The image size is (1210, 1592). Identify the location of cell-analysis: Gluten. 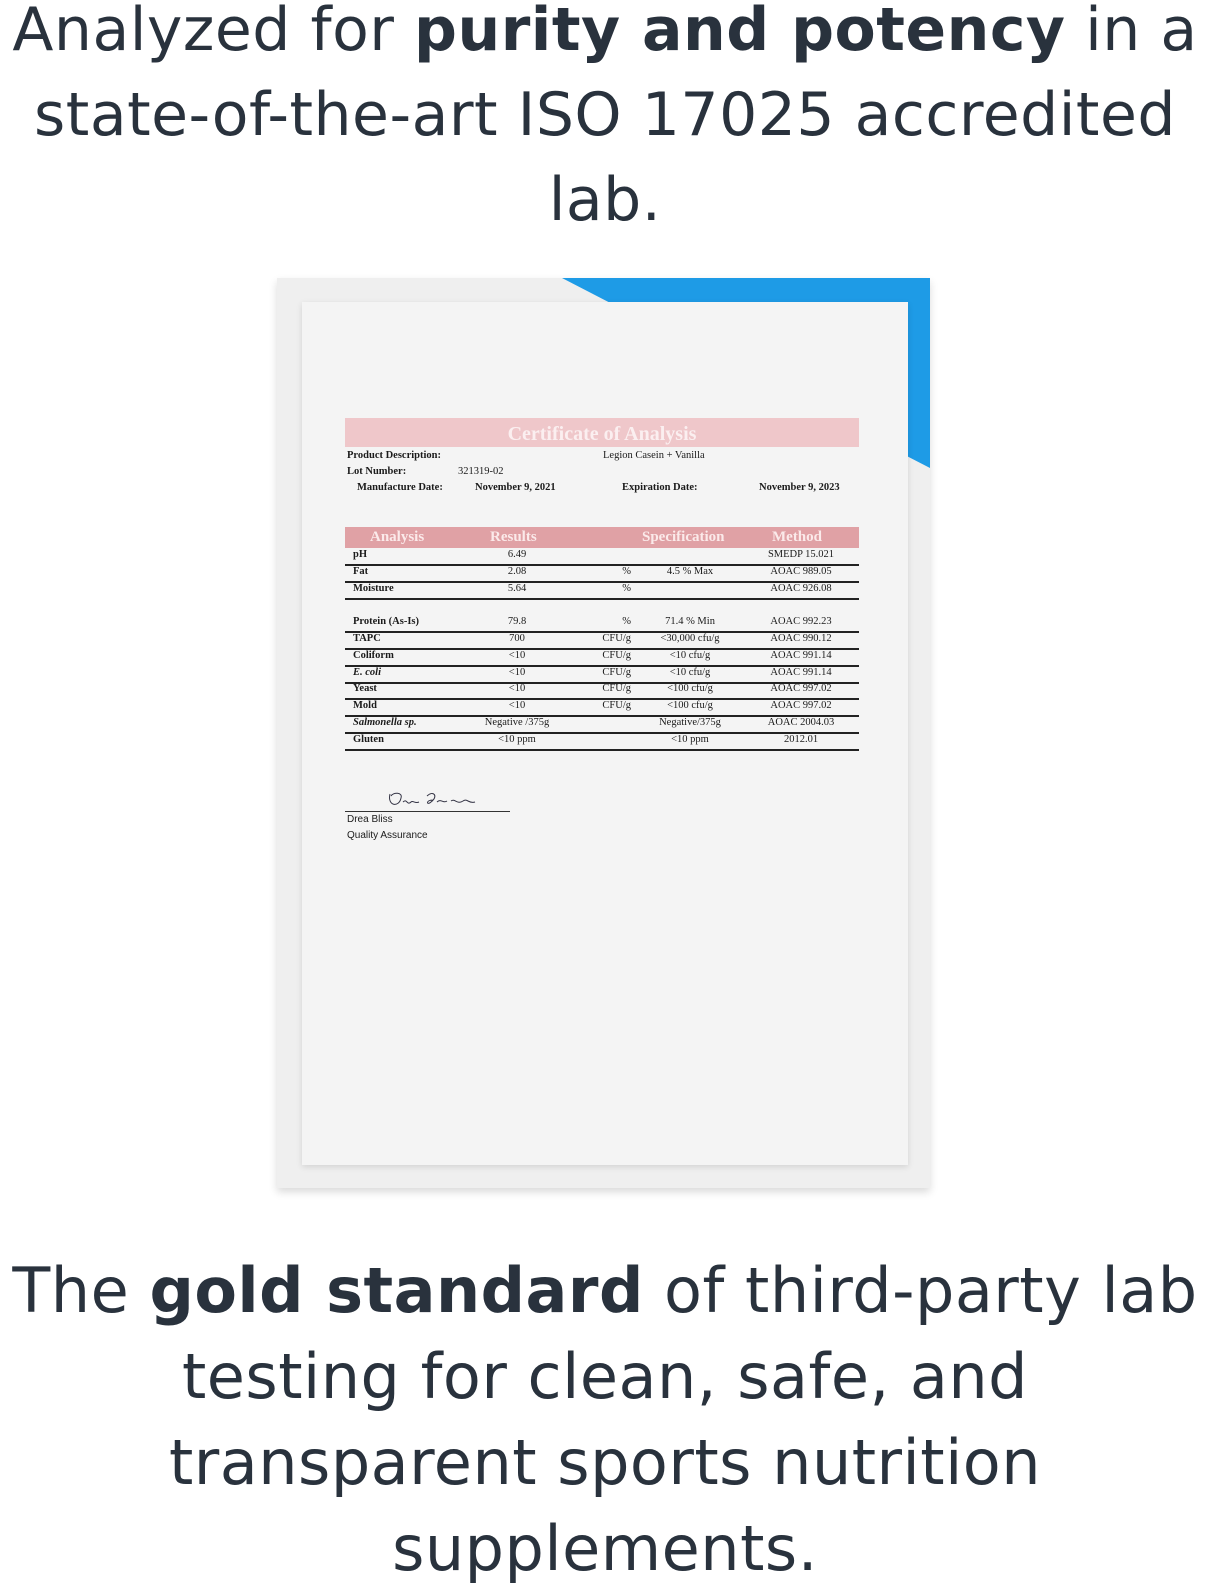
(368, 739).